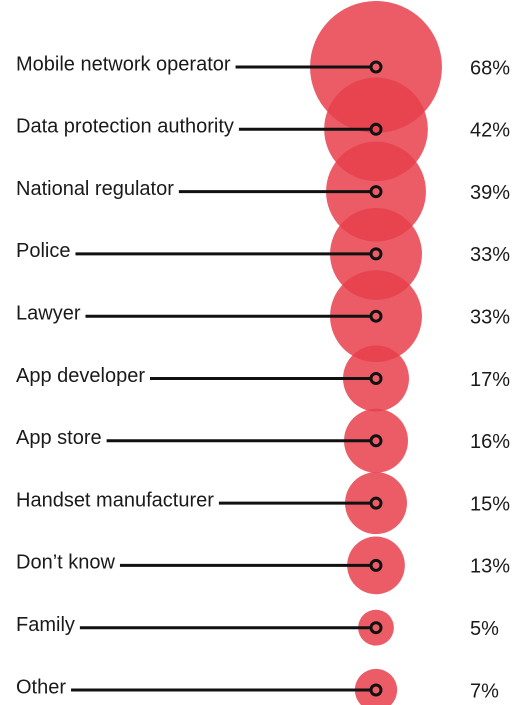 The height and width of the screenshot is (705, 526). I want to click on value-label: 16%, so click(490, 442).